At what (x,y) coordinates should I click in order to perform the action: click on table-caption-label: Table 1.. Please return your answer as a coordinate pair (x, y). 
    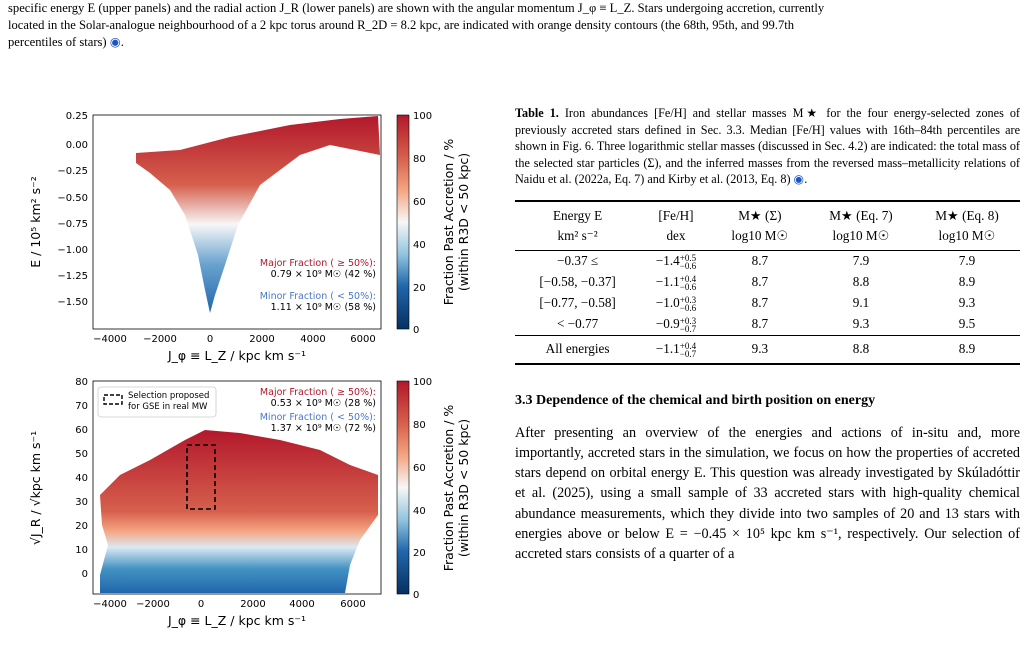
    Looking at the image, I should click on (537, 113).